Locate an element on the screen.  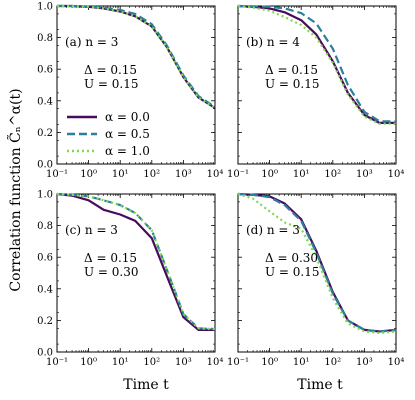
x-axis-label-right: Time t is located at coordinates (320, 385).